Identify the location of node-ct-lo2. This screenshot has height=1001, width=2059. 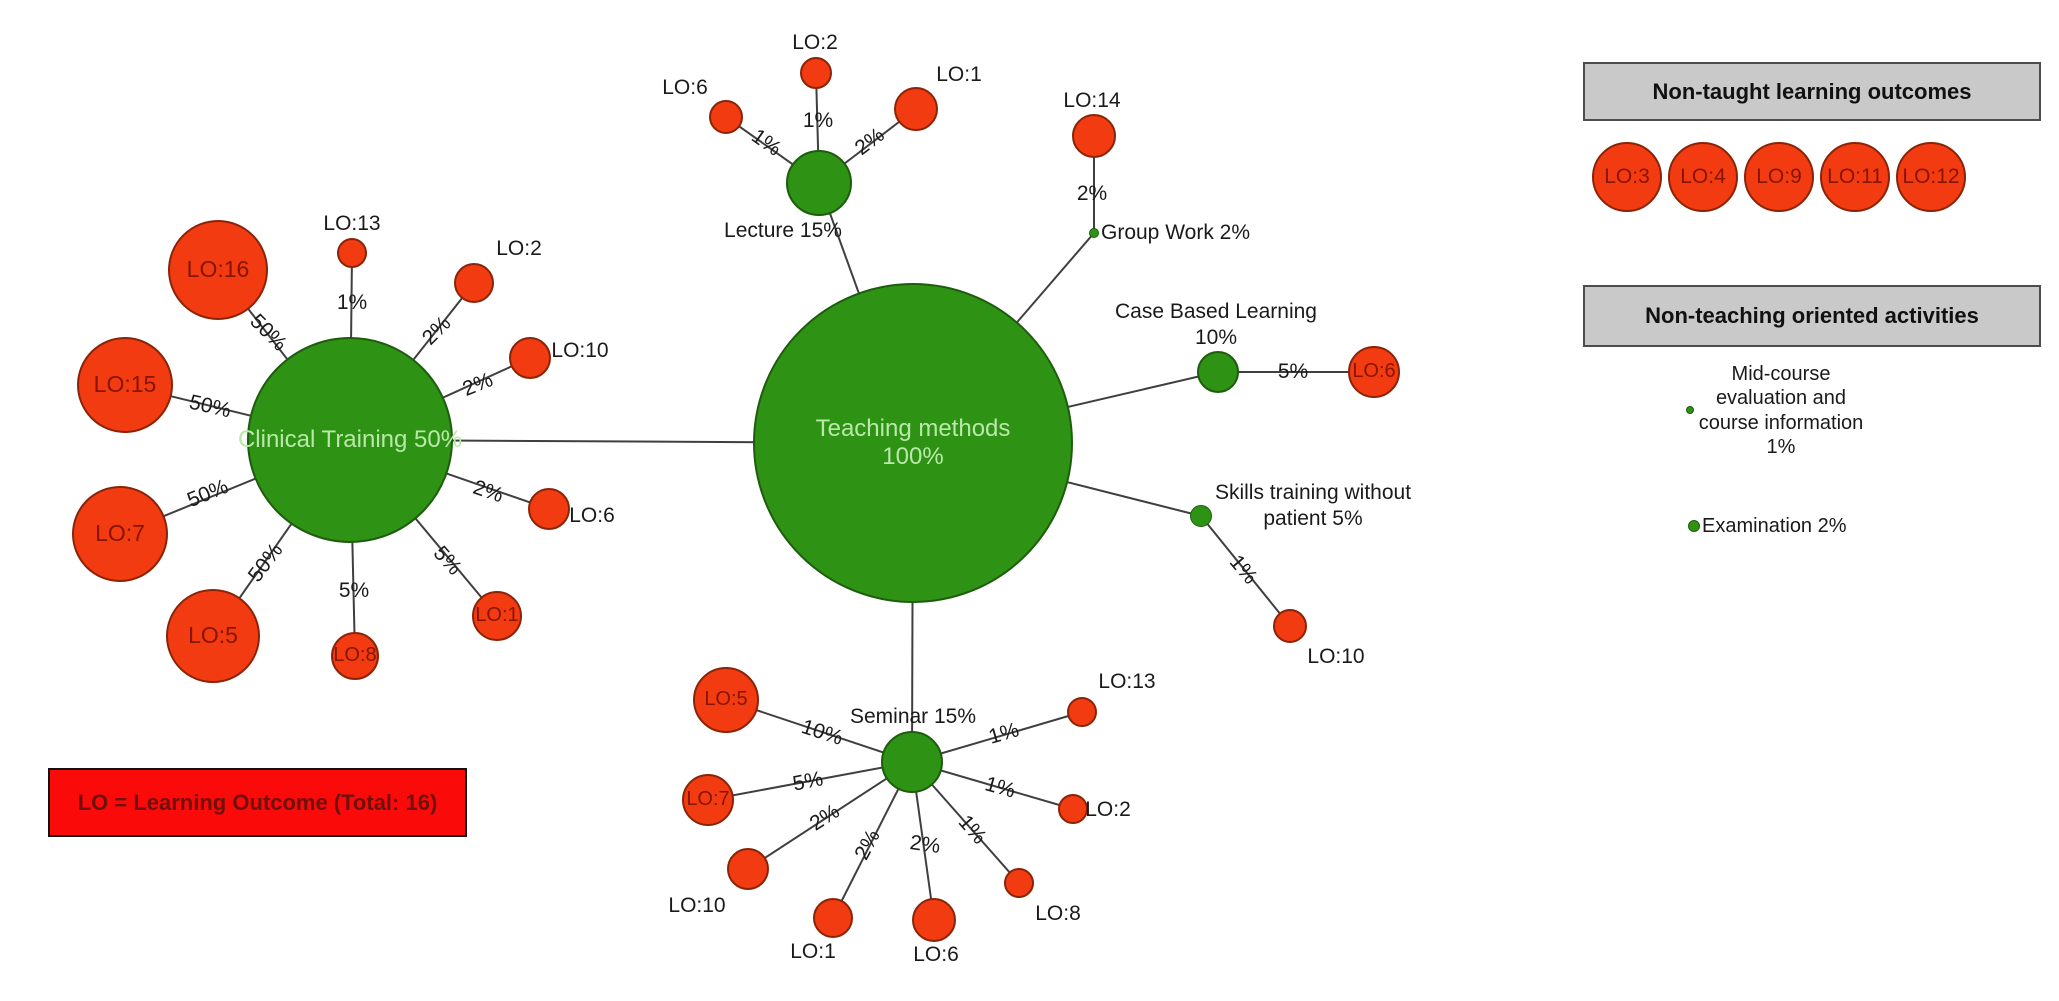
(474, 283).